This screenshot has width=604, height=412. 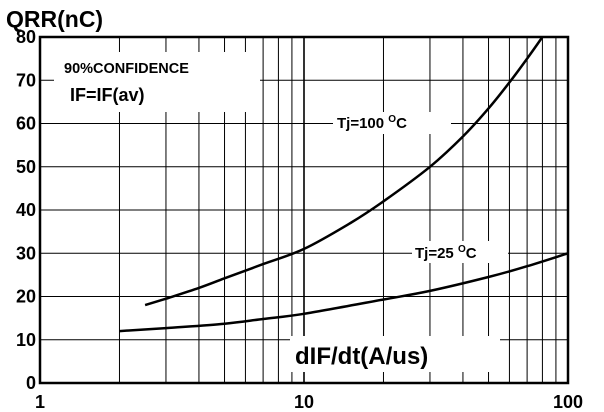 I want to click on y-tick-label: 30, so click(x=26, y=253).